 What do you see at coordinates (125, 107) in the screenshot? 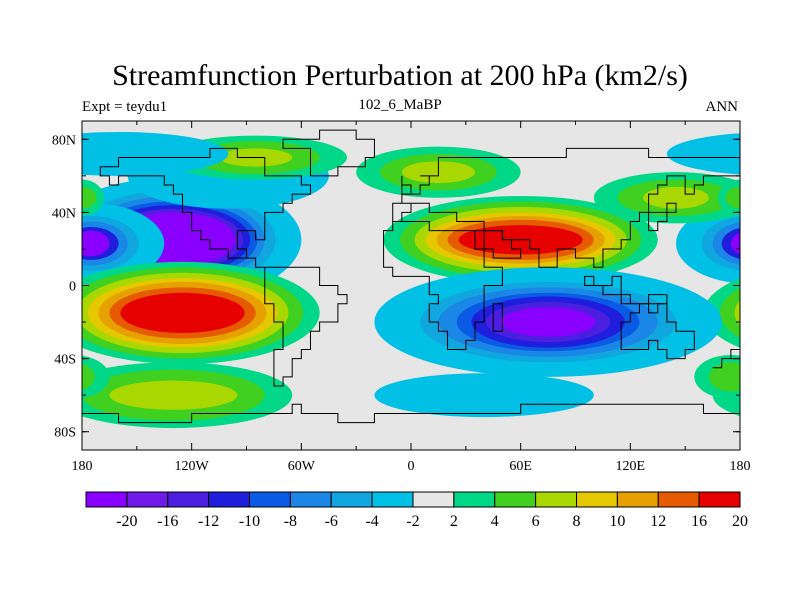
I see `experiment-label: Expt = teydu1` at bounding box center [125, 107].